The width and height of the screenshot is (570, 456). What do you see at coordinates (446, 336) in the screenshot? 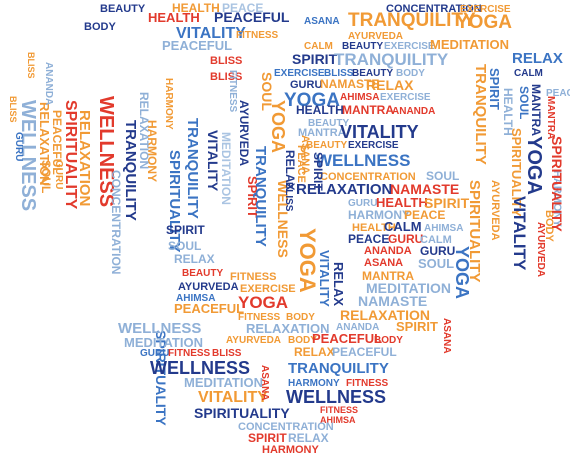
I see `word-asana: ASANA` at bounding box center [446, 336].